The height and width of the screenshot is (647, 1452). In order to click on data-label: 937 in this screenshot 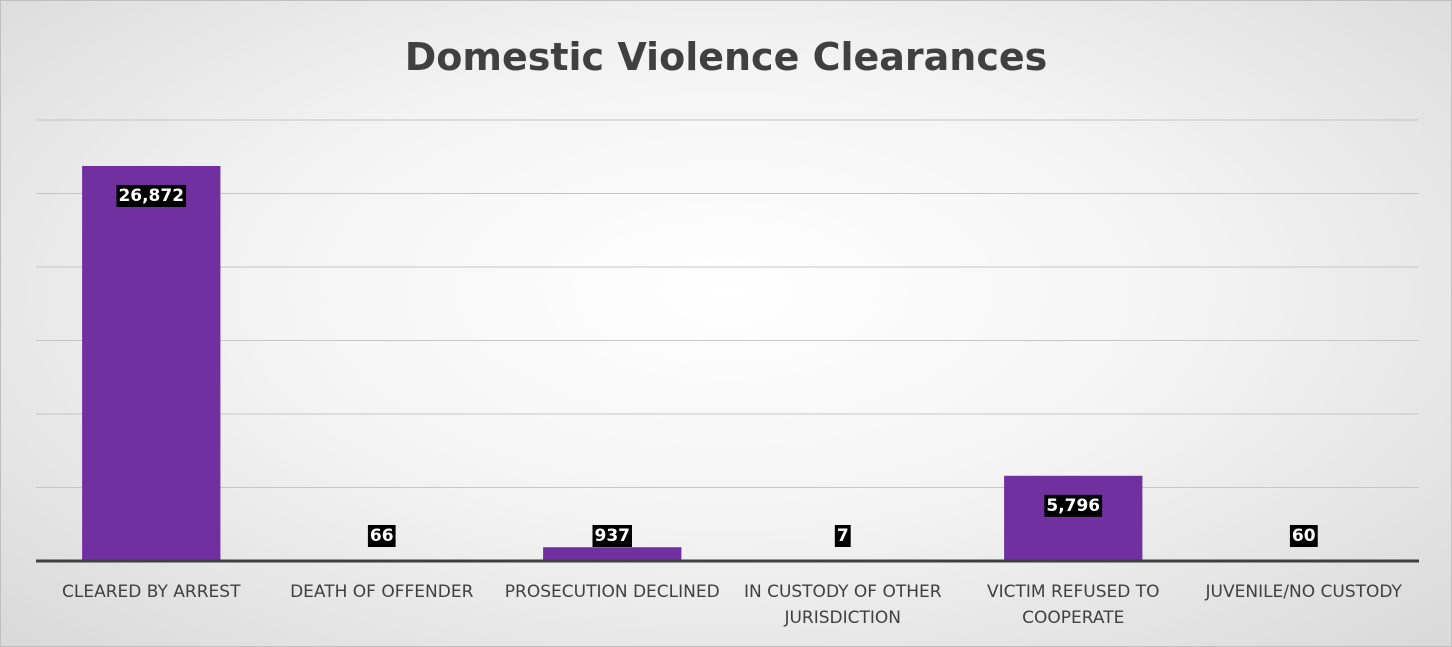, I will do `click(612, 536)`.